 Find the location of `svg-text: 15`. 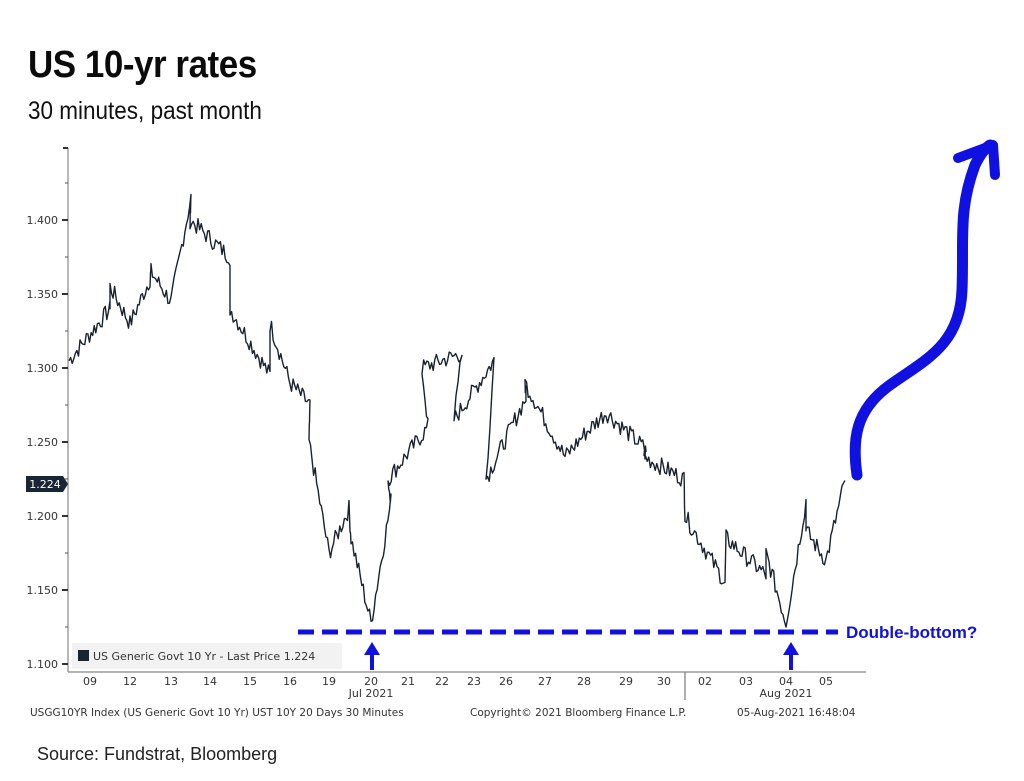

svg-text: 15 is located at coordinates (250, 681).